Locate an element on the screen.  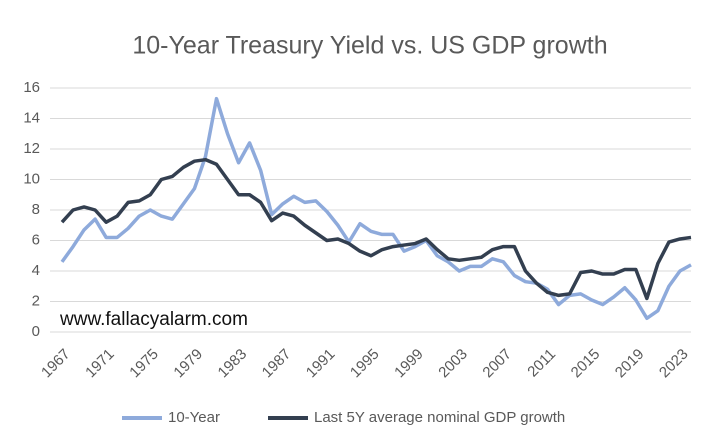
x-tick-label: 1995 is located at coordinates (365, 364).